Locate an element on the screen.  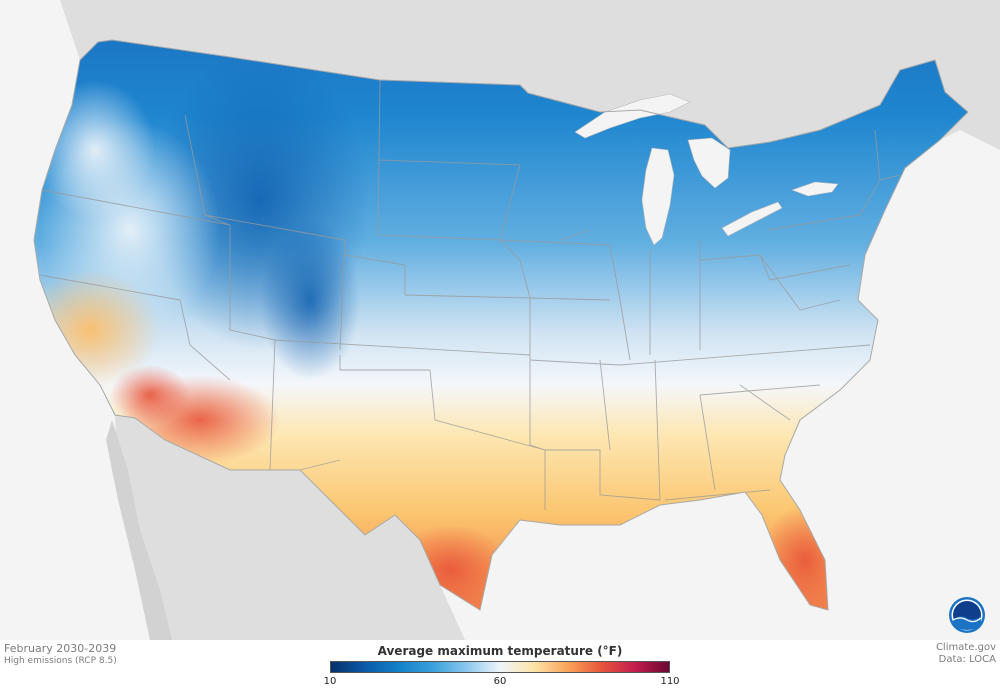
baja-peninsula is located at coordinates (139, 530).